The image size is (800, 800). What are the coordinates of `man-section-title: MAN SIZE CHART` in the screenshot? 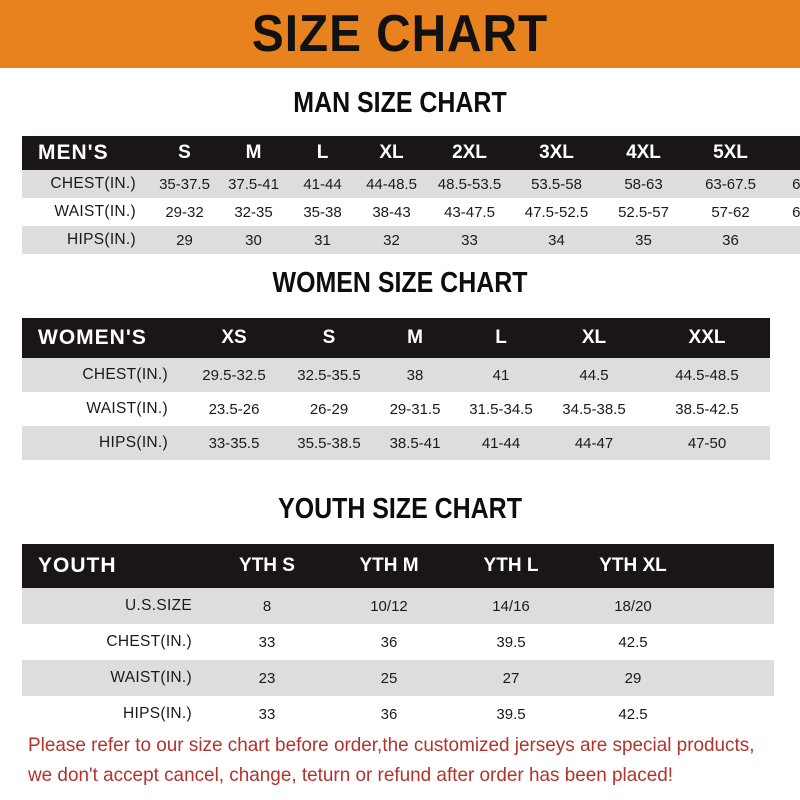 It's located at (400, 103).